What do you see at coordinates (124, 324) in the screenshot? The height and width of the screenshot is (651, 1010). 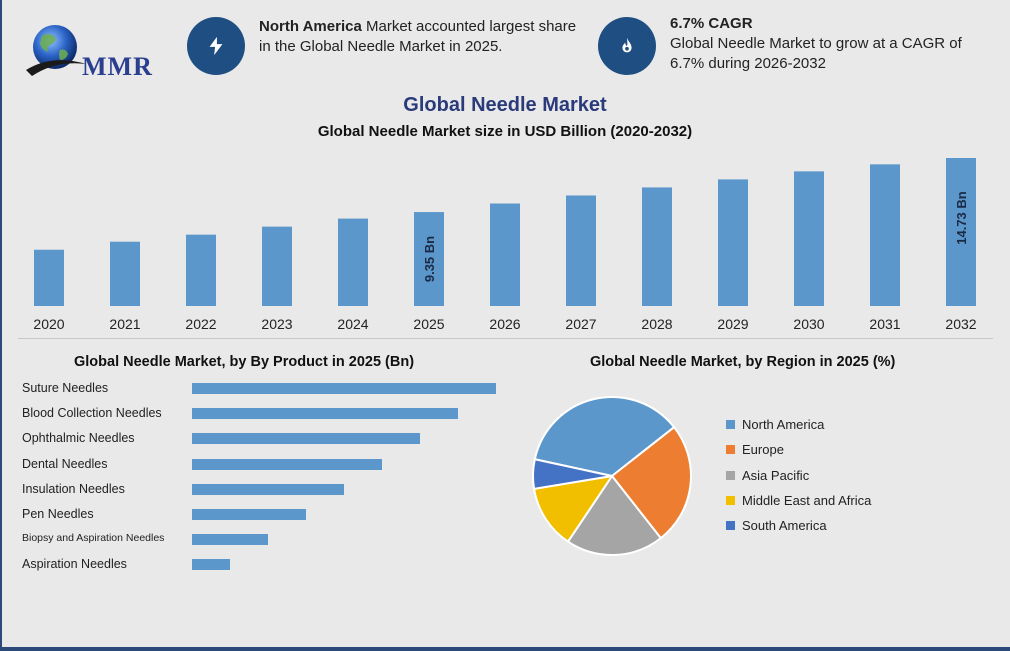 I see `x-tick-label: 2021` at bounding box center [124, 324].